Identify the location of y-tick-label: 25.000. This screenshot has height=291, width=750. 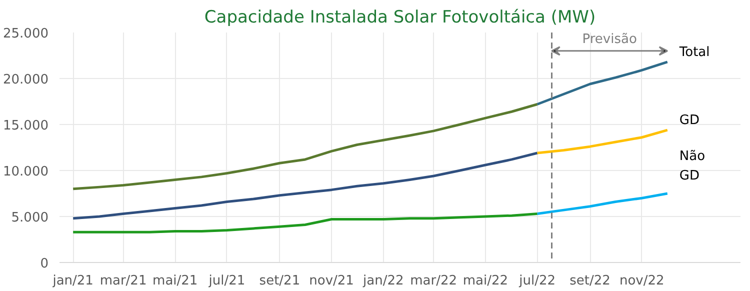
(26, 34).